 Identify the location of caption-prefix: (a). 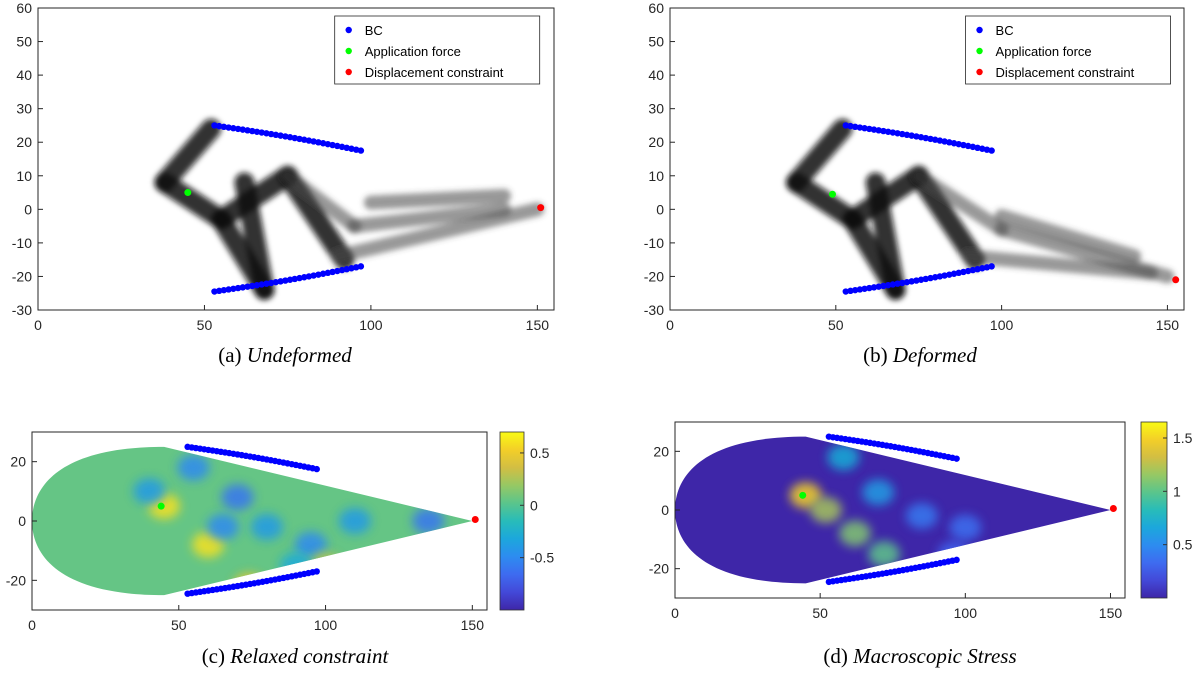
(230, 355).